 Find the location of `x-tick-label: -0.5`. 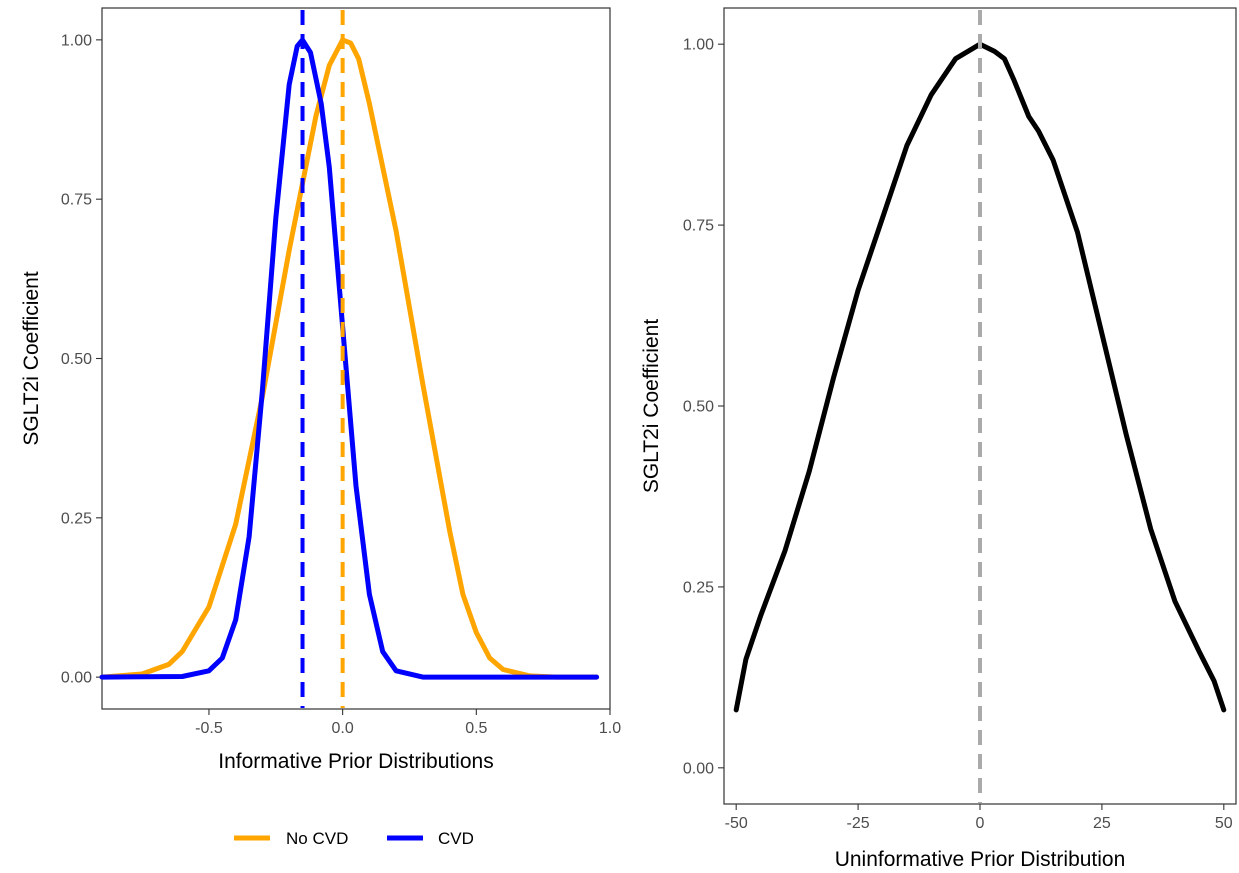

x-tick-label: -0.5 is located at coordinates (209, 728).